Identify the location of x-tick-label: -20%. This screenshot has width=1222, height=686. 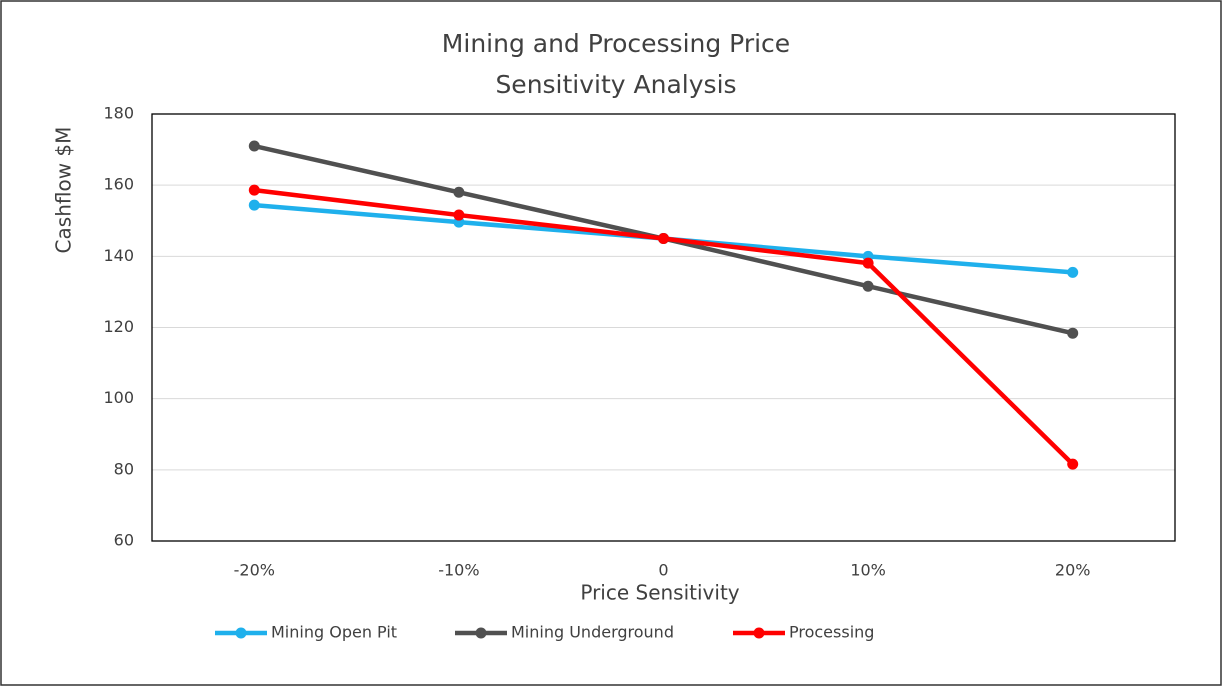
(254, 570).